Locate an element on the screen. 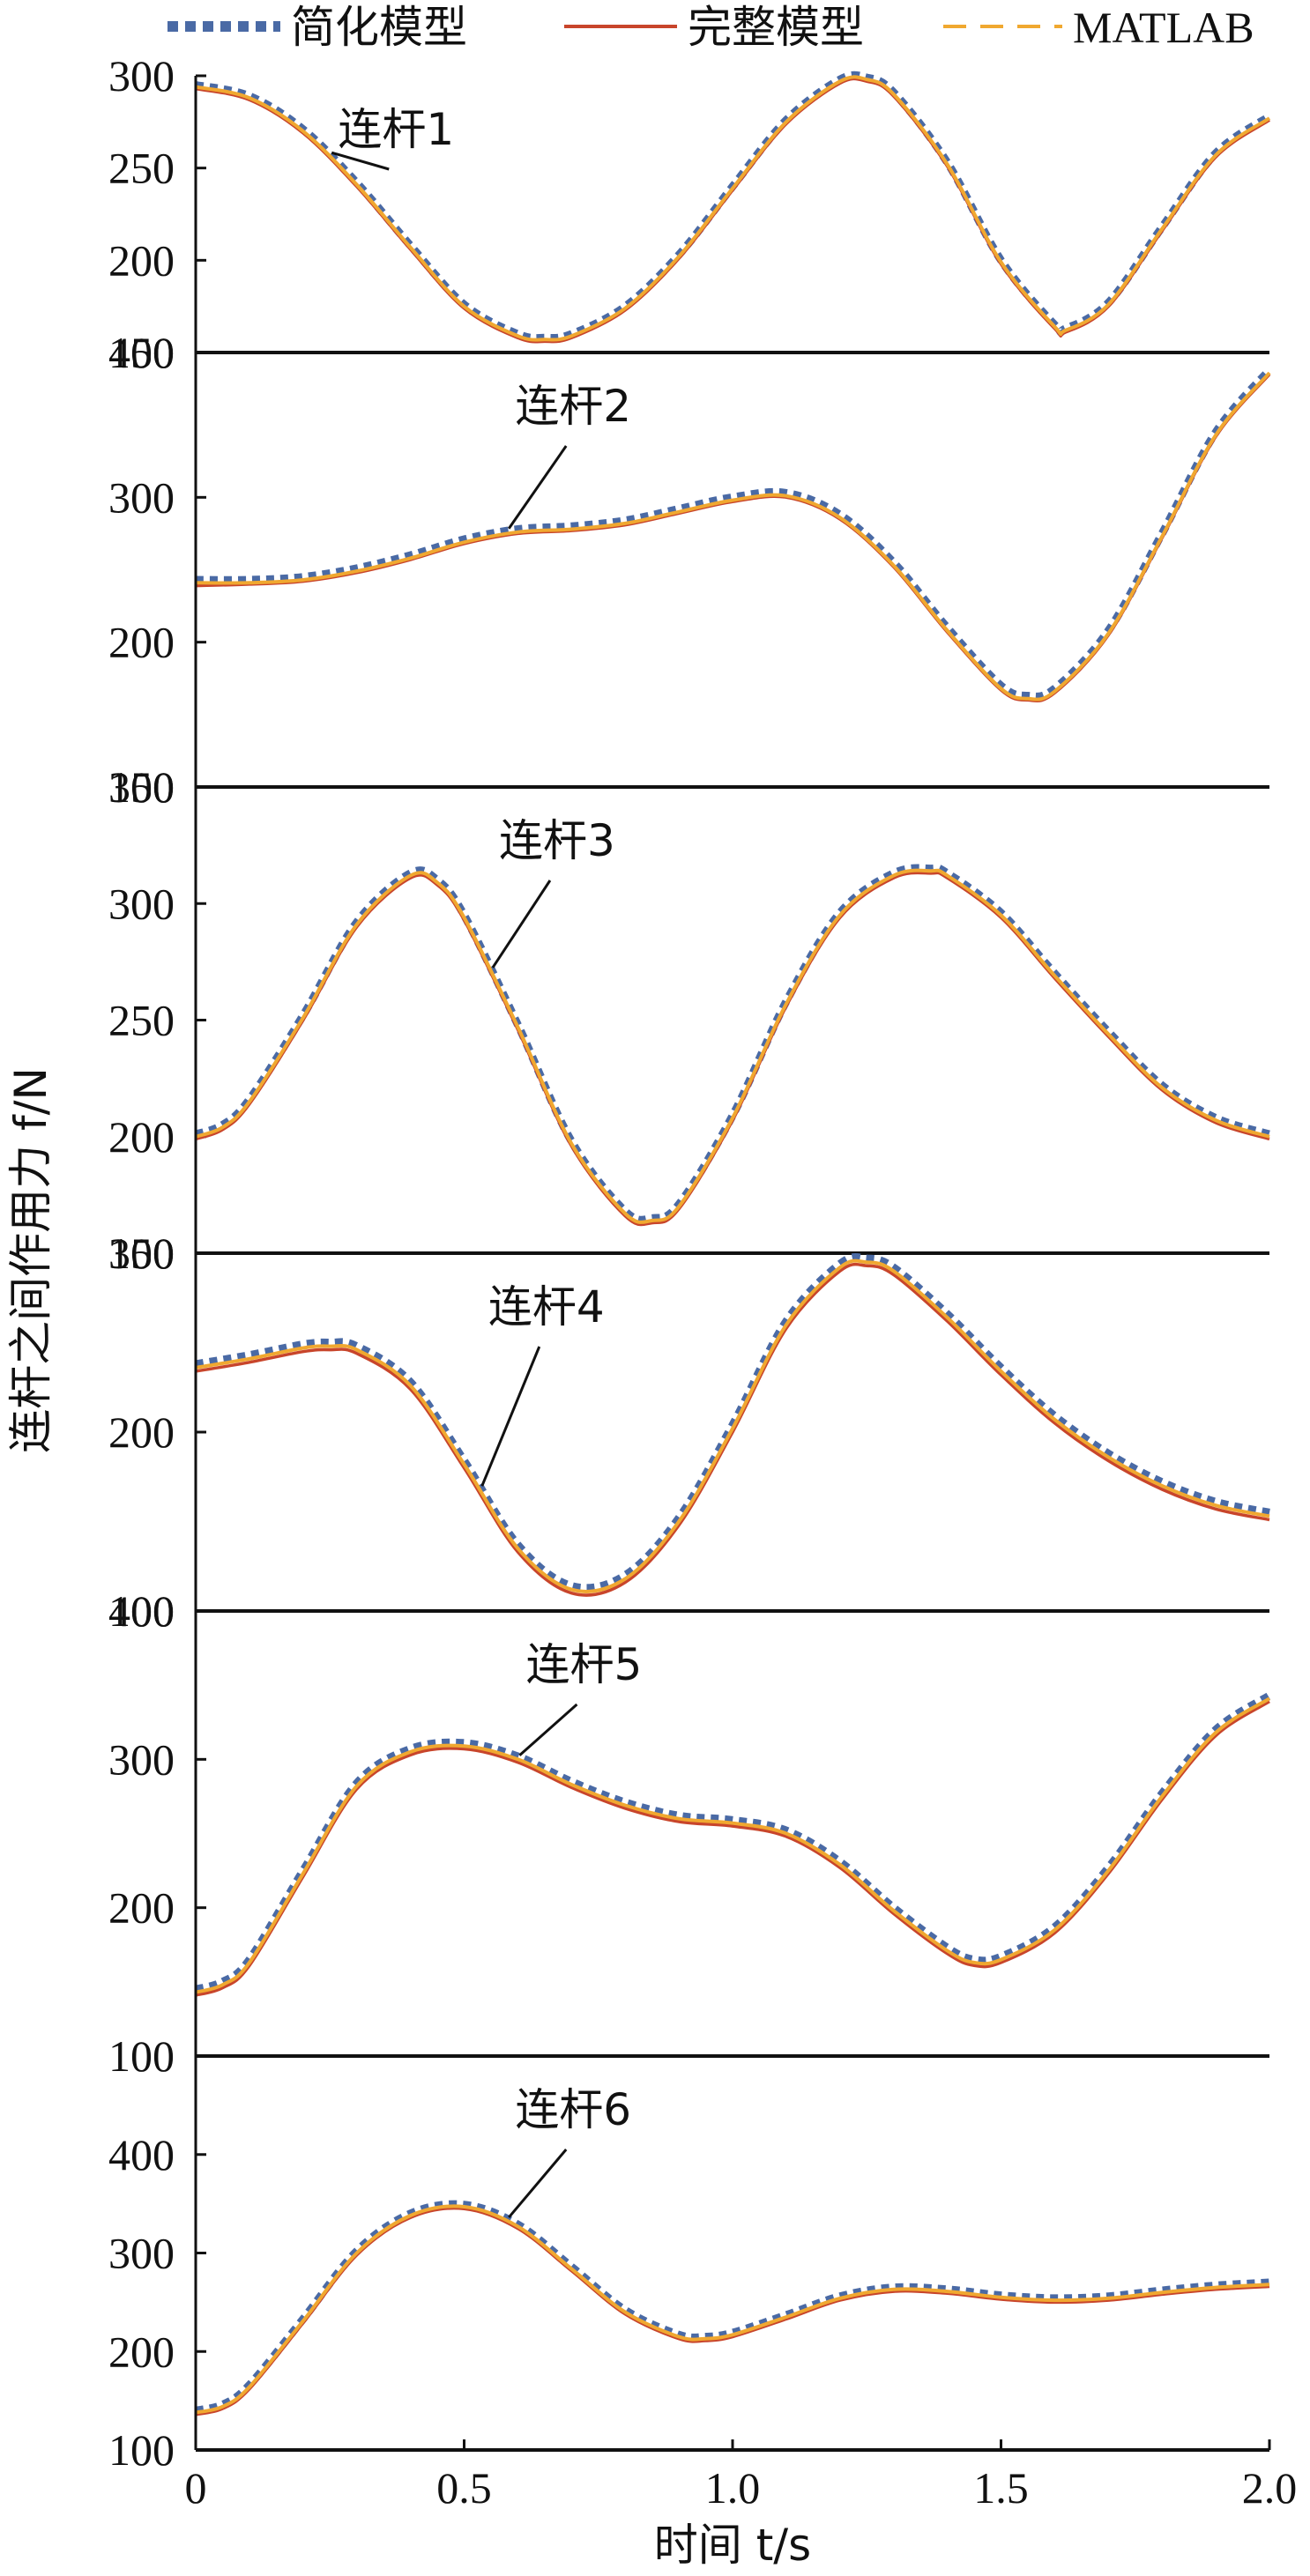 The height and width of the screenshot is (2576, 1310). series-annotation: 连杆2 is located at coordinates (573, 406).